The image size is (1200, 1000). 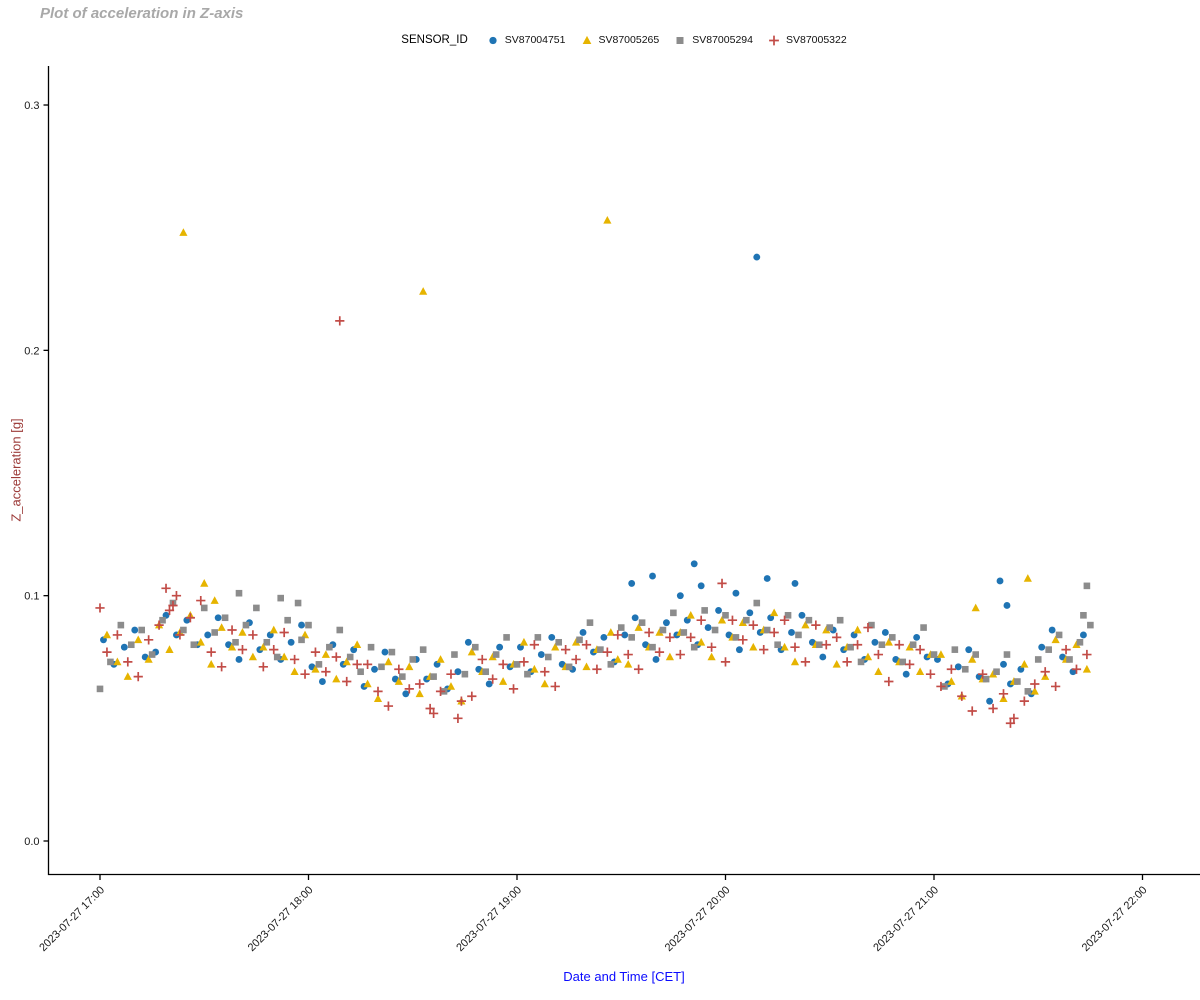 What do you see at coordinates (31, 597) in the screenshot?
I see `y-tick-label: 0.1` at bounding box center [31, 597].